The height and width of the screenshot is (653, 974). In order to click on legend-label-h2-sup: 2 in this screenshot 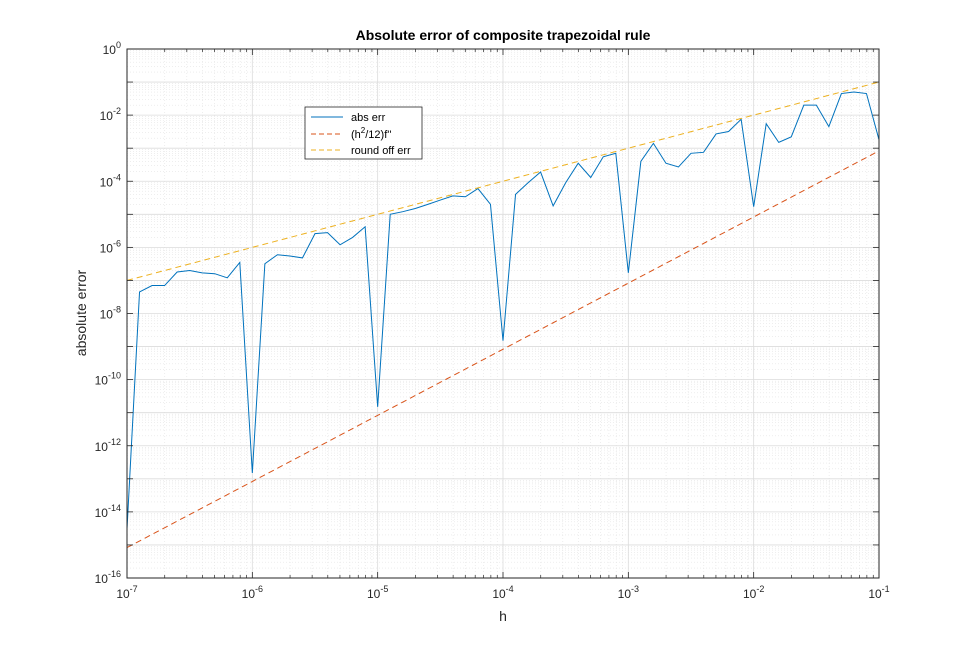, I will do `click(363, 130)`.